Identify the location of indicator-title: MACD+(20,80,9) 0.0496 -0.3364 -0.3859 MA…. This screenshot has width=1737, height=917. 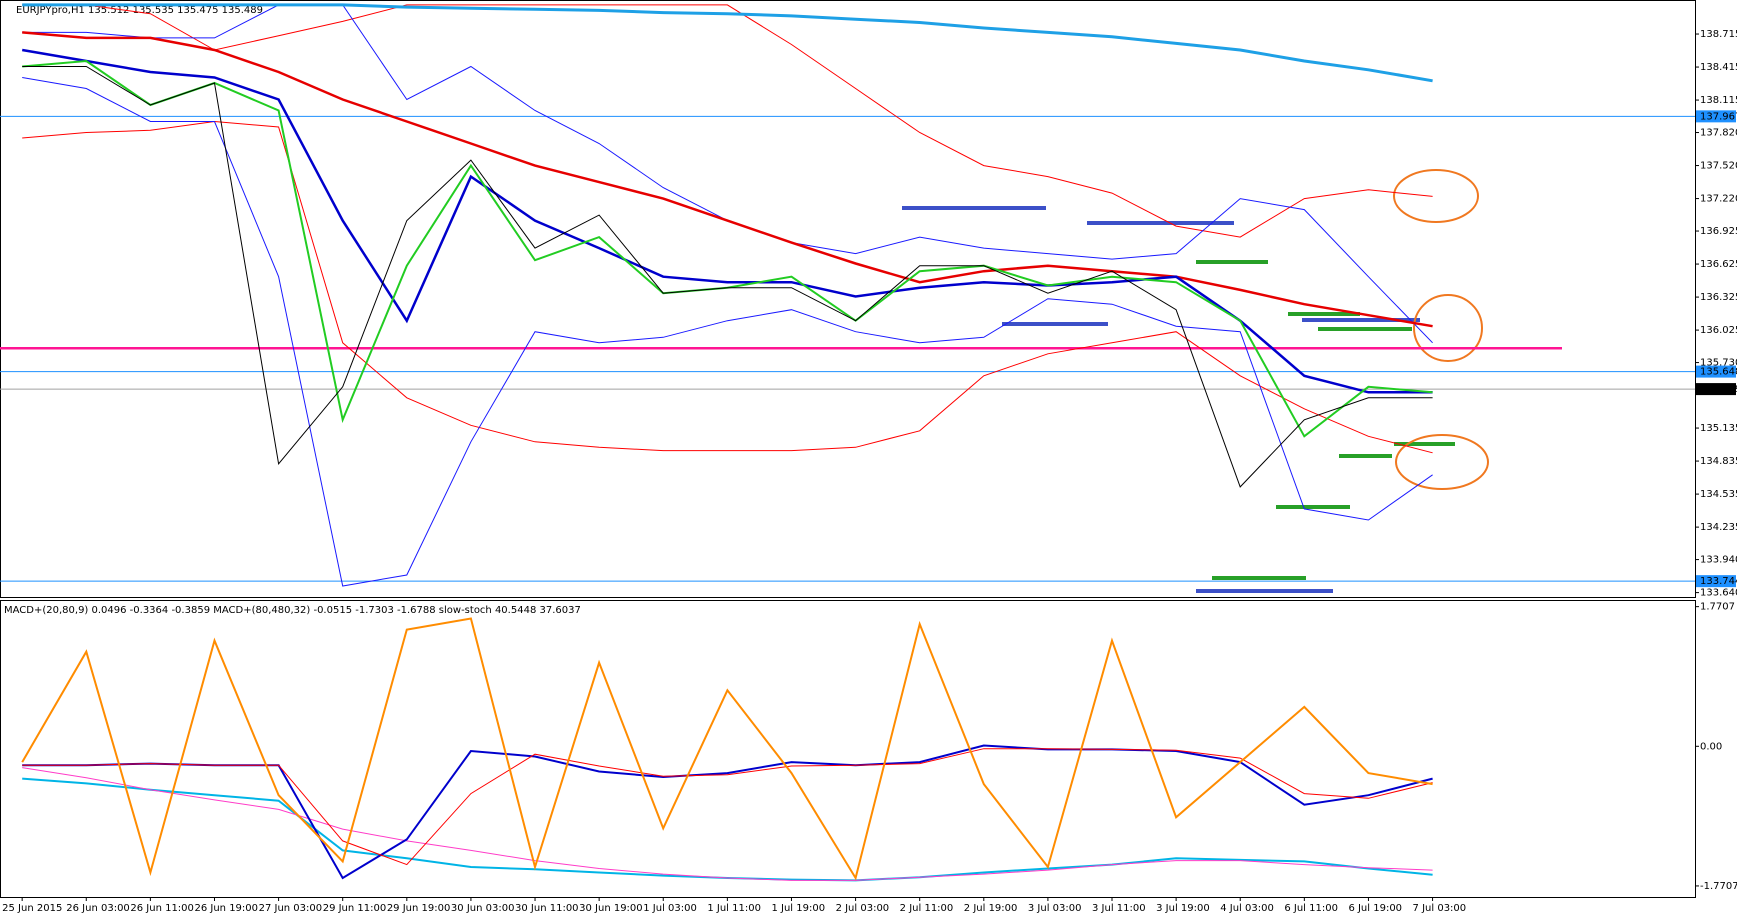
(292, 610).